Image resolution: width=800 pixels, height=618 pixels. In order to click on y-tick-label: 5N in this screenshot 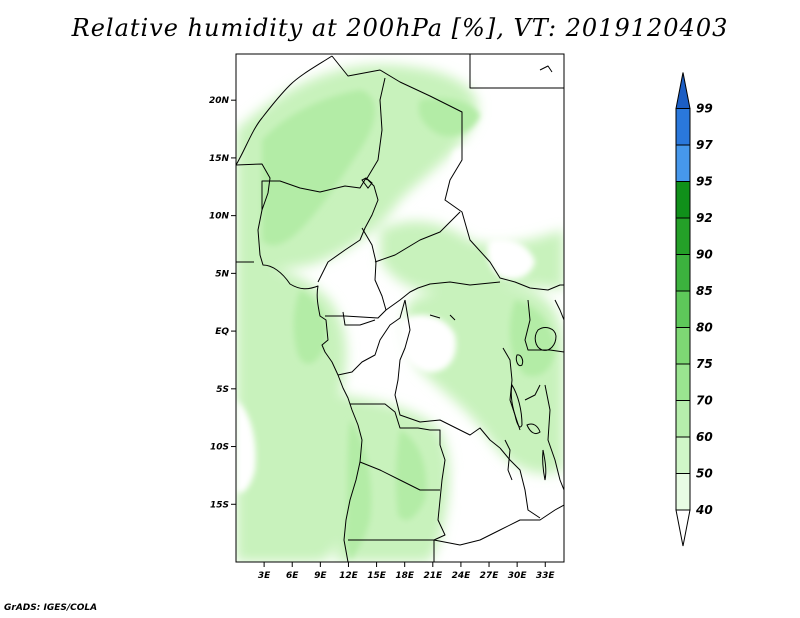, I will do `click(222, 274)`.